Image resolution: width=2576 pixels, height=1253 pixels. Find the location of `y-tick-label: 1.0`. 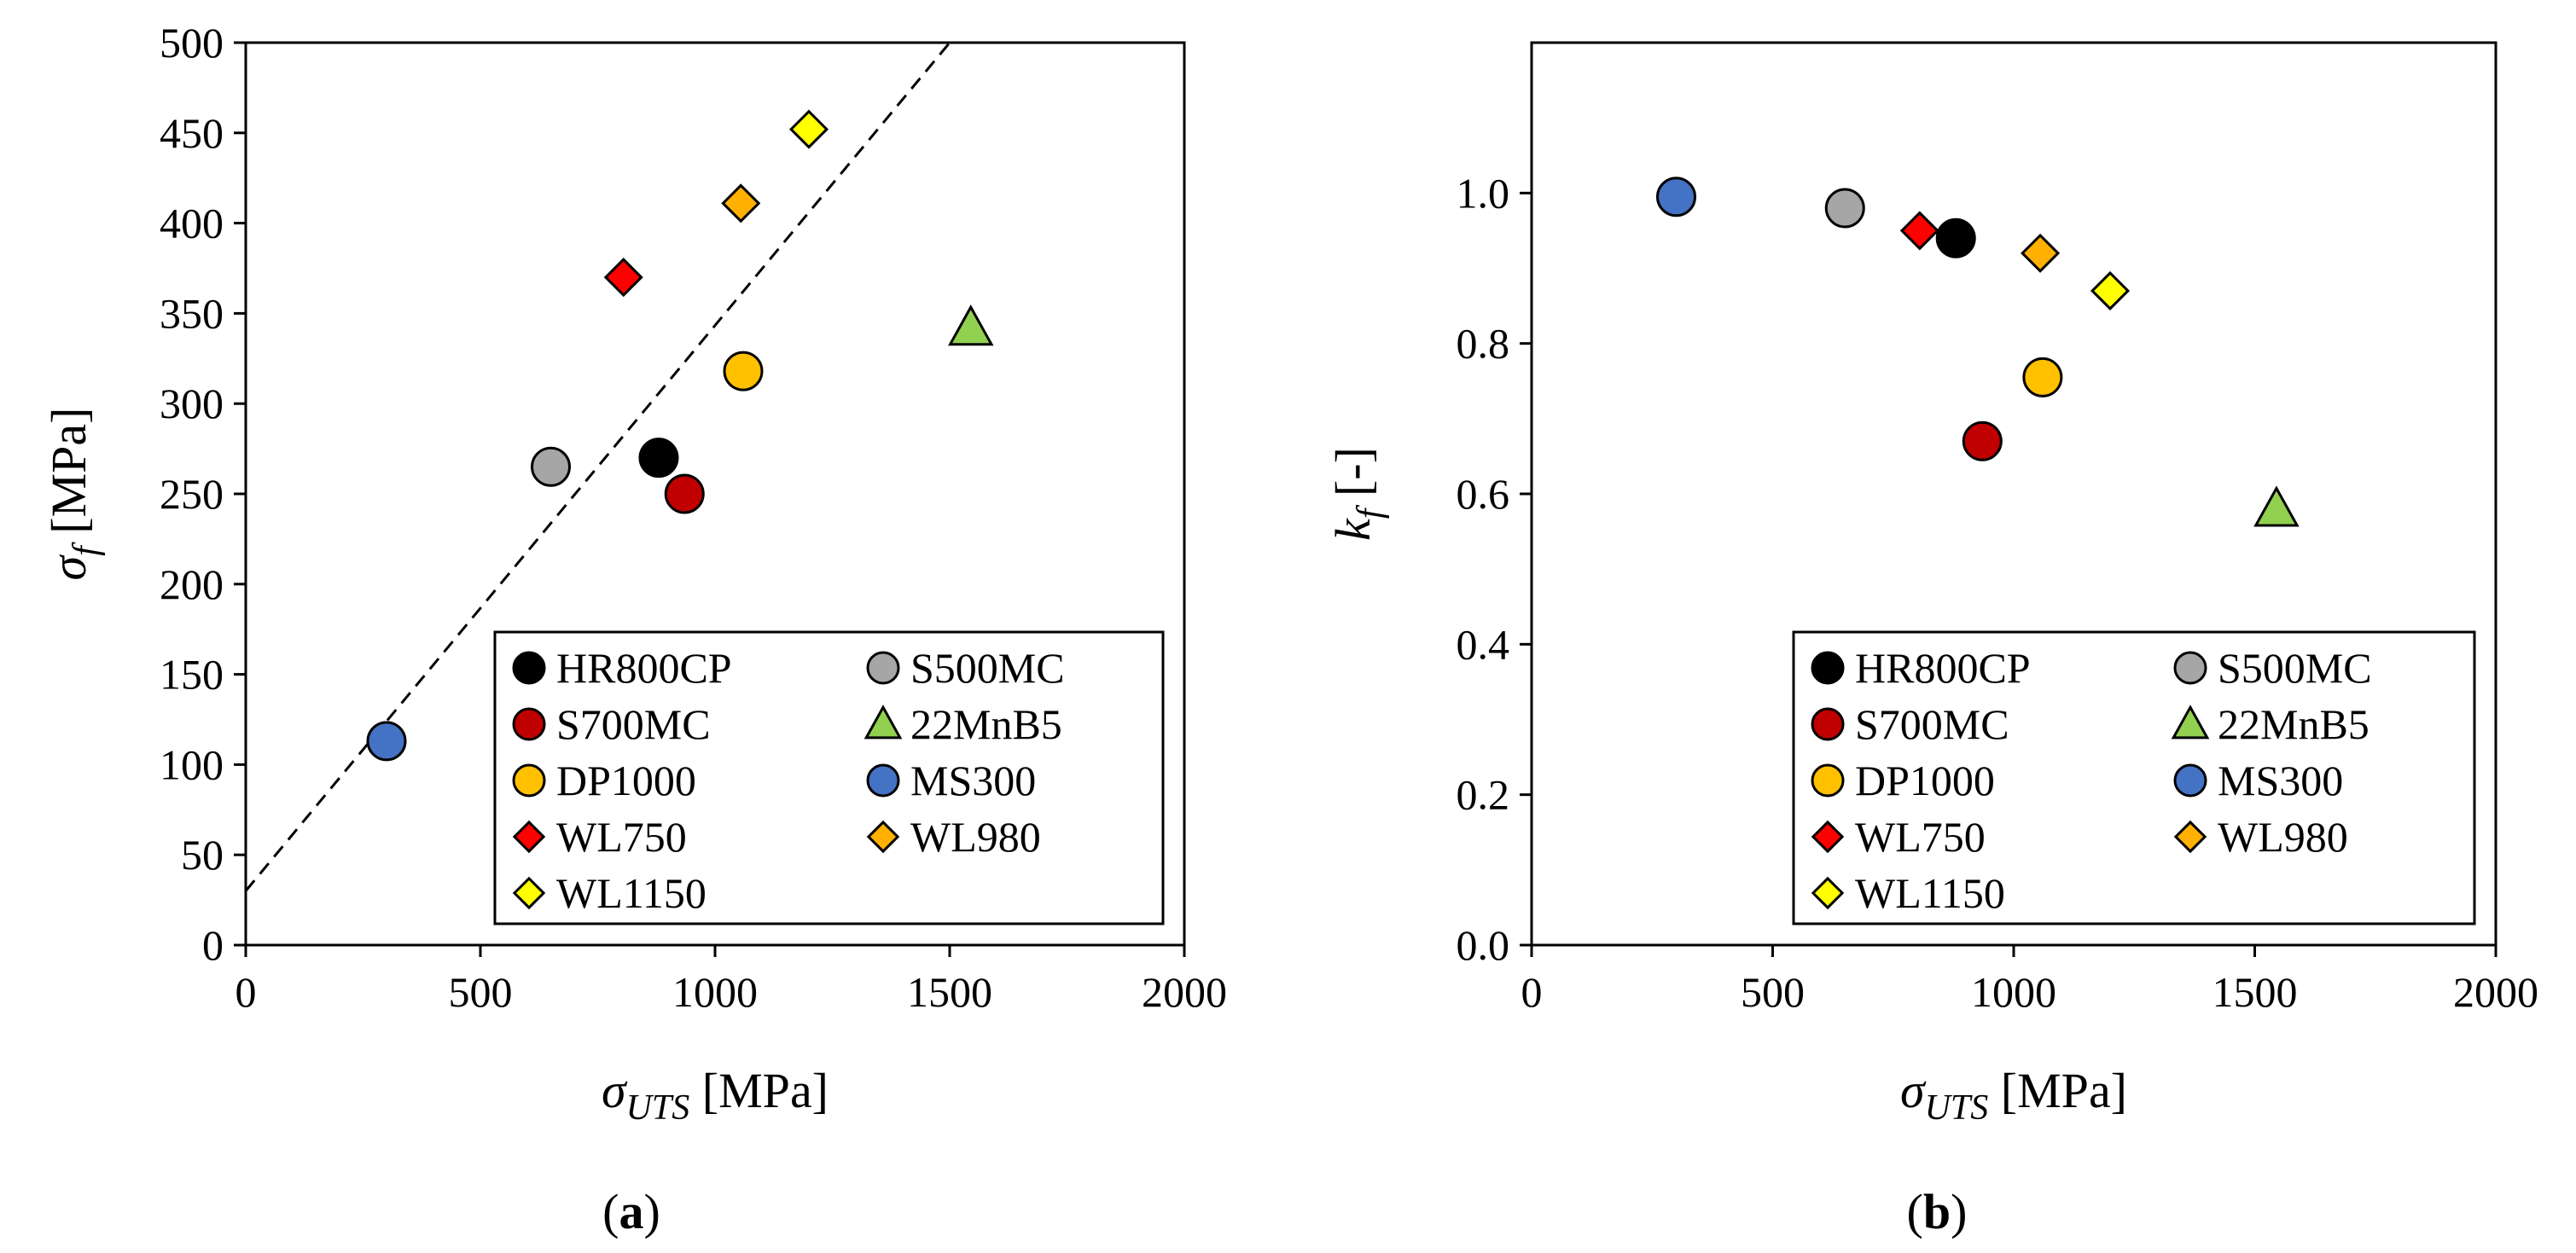

y-tick-label: 1.0 is located at coordinates (1483, 193).